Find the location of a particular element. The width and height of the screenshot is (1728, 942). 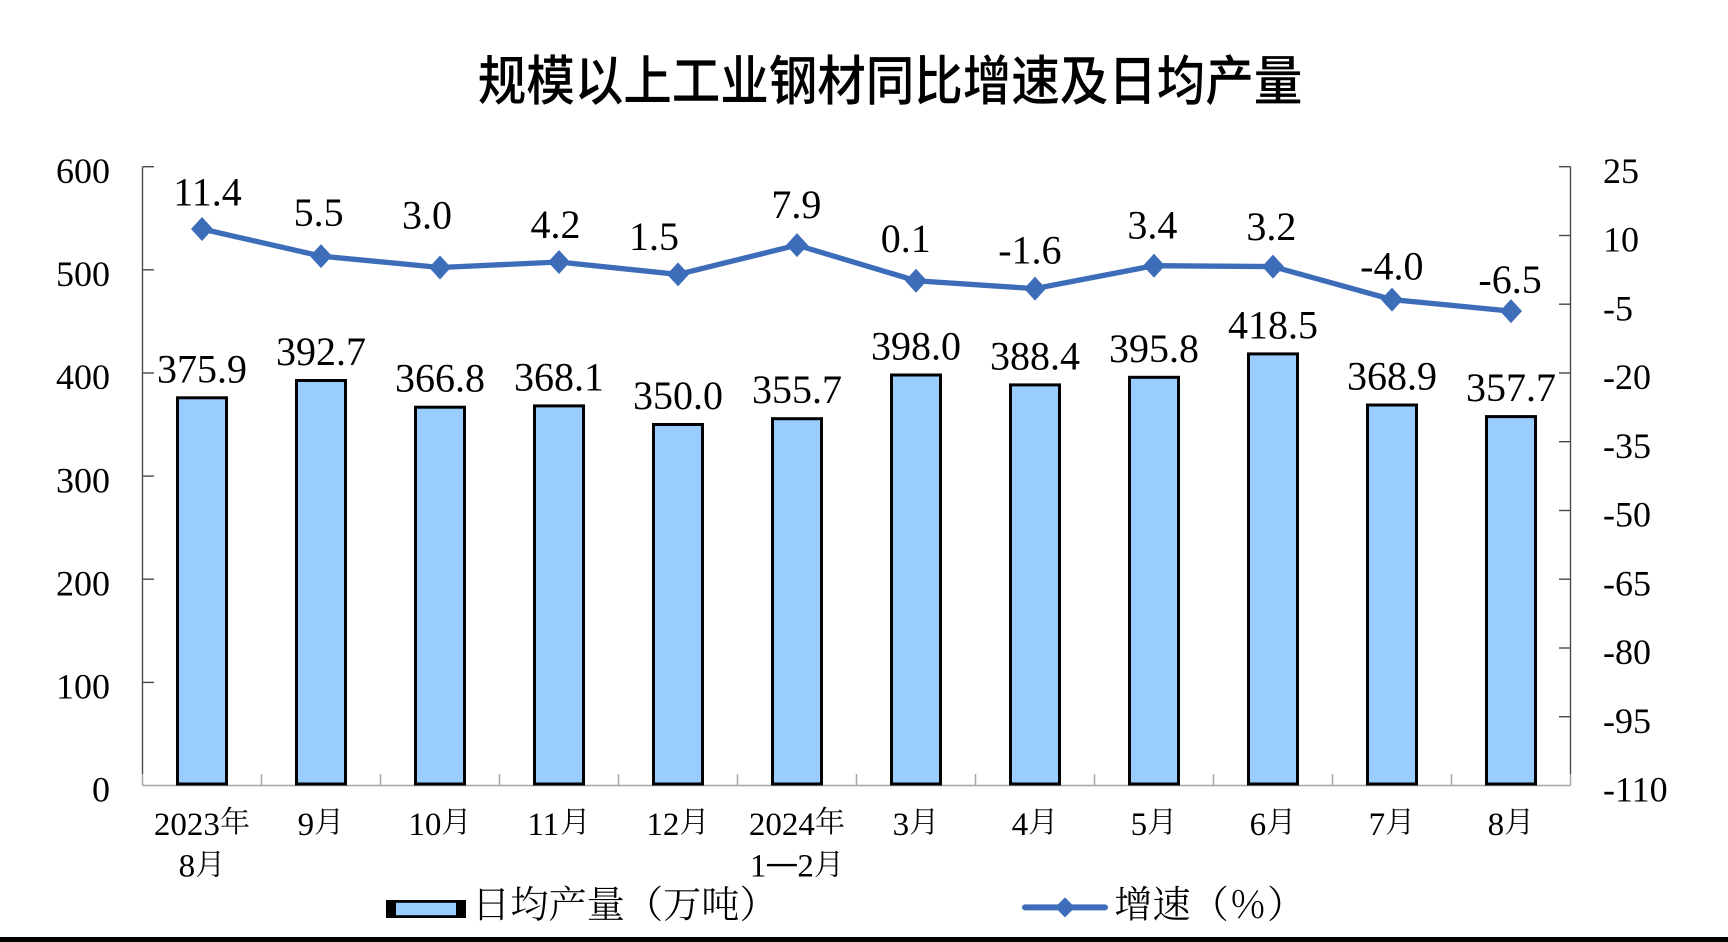

svg-text: 4 is located at coordinates (1020, 825).